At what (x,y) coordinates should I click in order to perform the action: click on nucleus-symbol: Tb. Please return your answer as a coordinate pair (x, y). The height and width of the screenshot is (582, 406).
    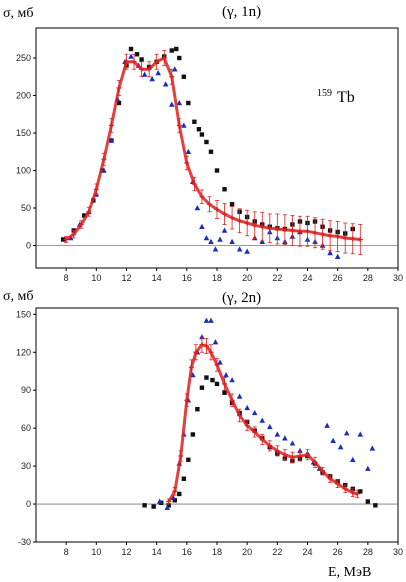
    Looking at the image, I should click on (346, 97).